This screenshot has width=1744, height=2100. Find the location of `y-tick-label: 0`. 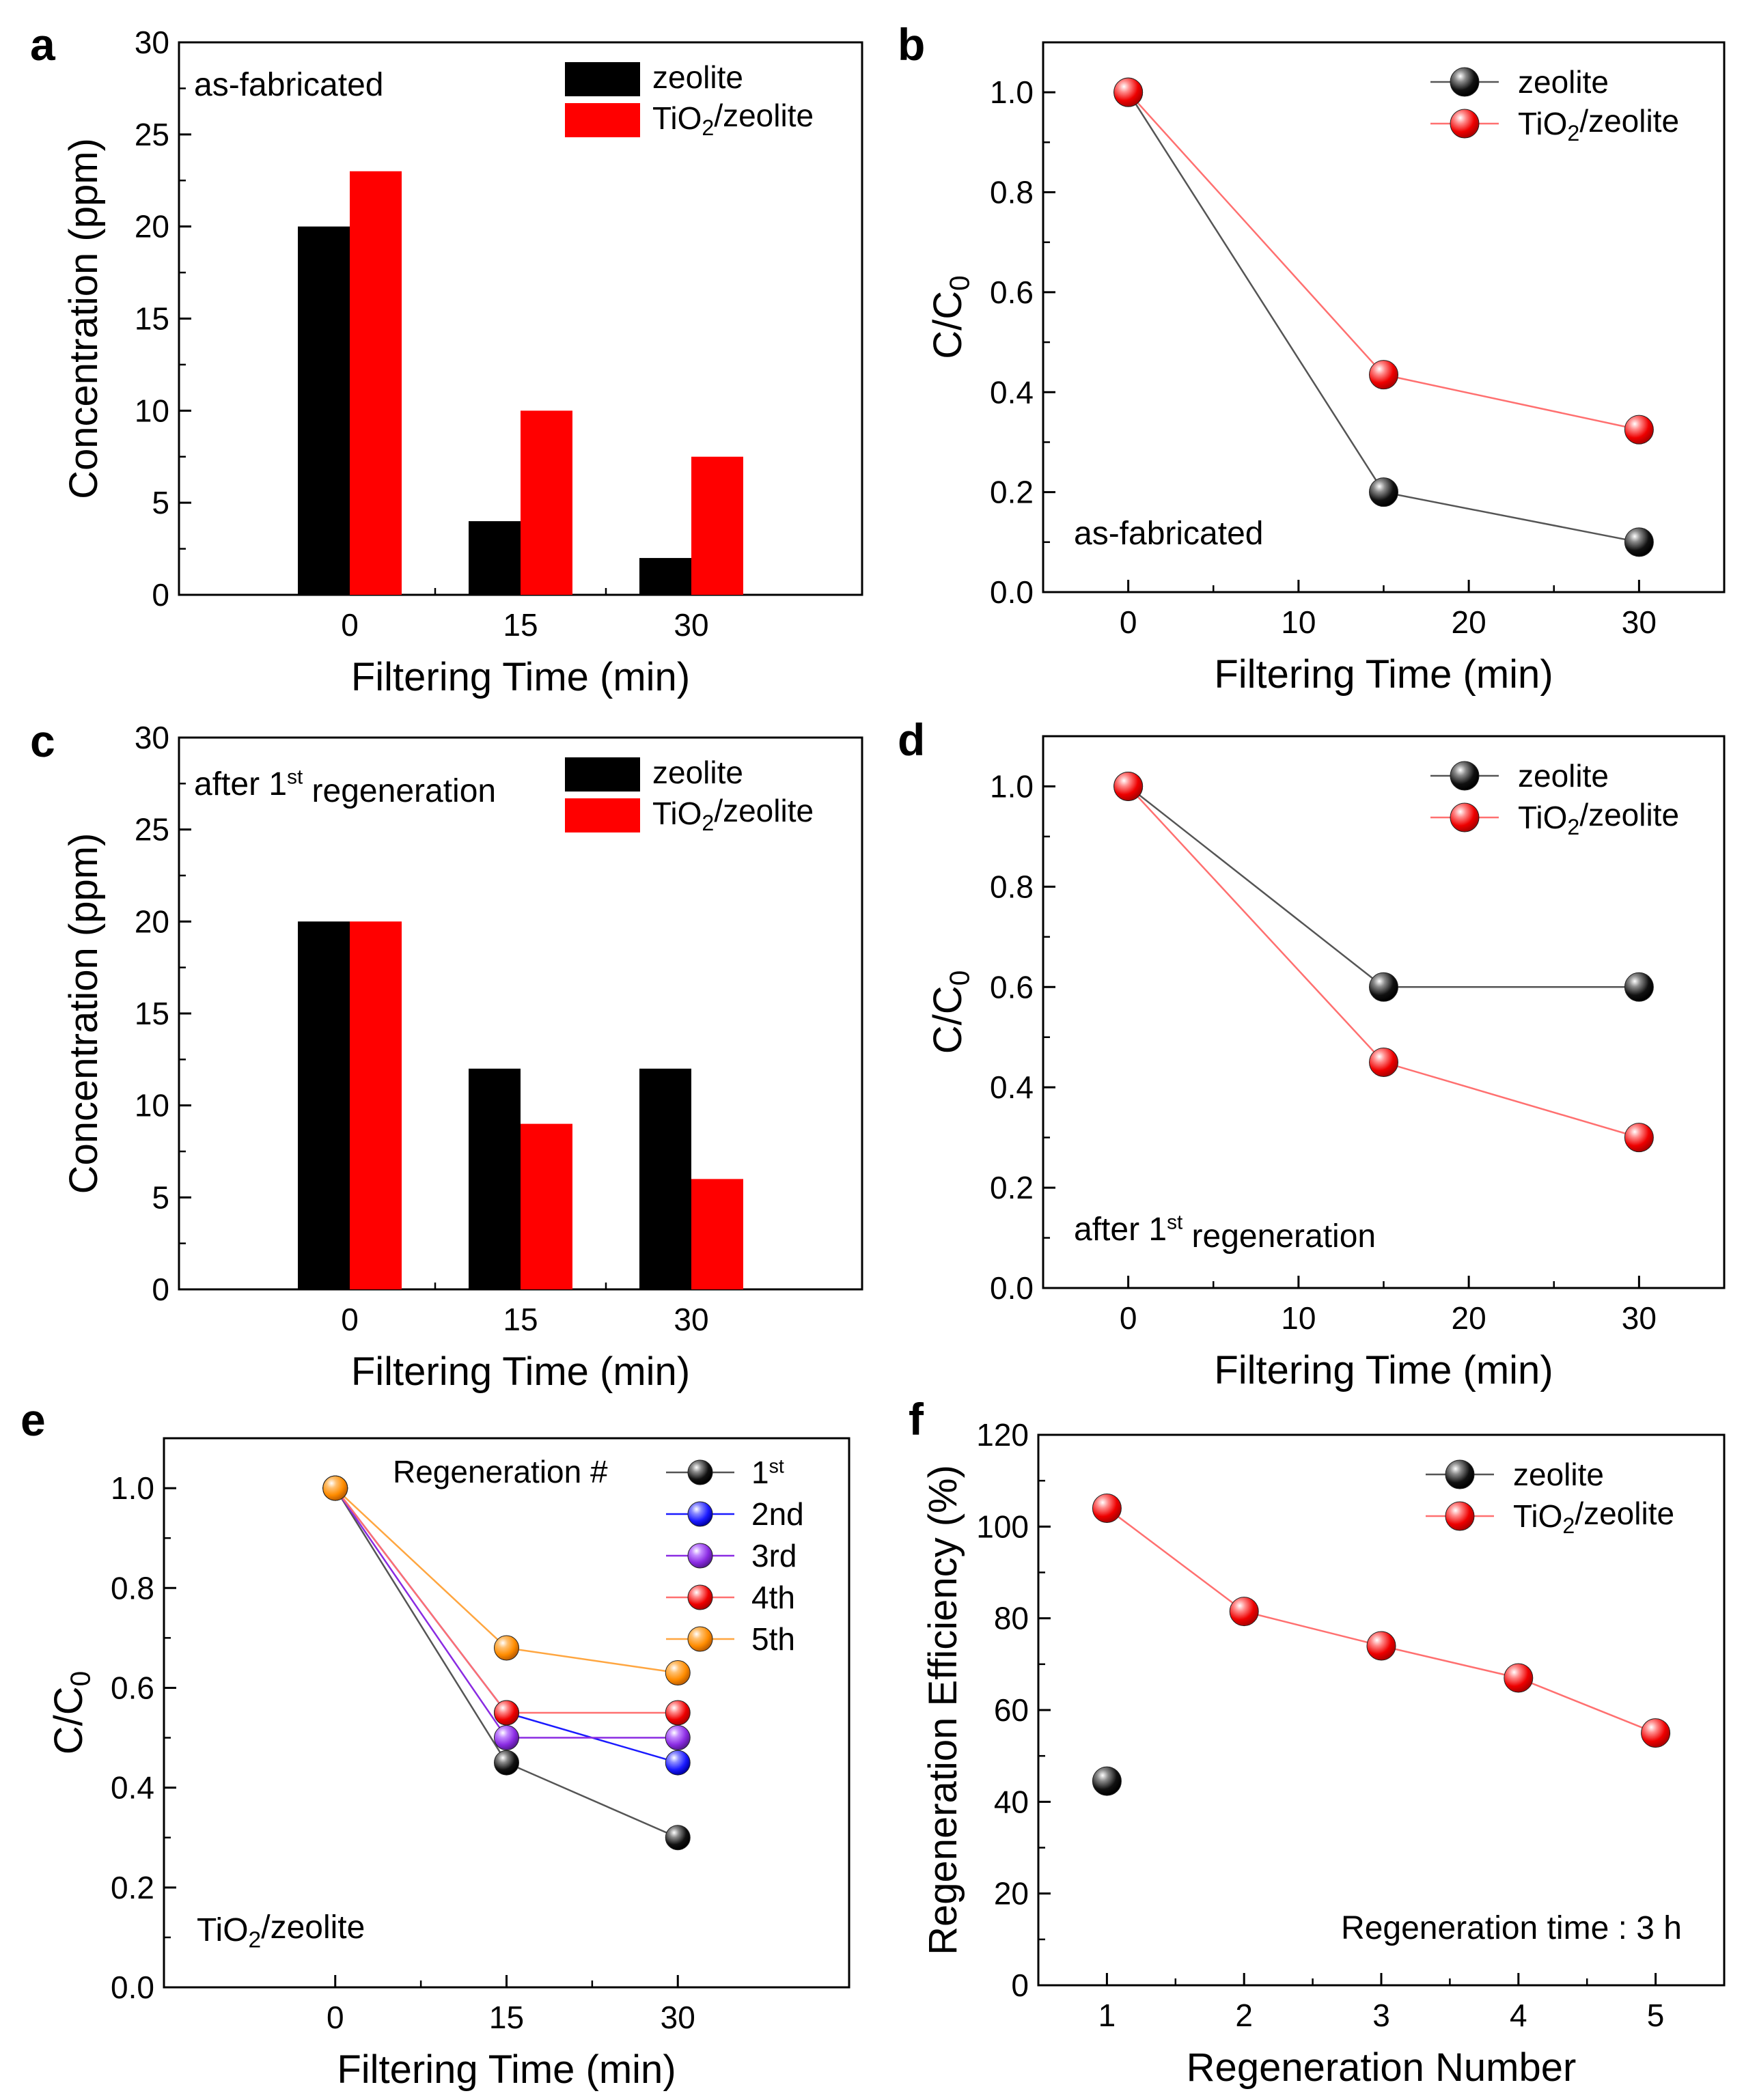

y-tick-label: 0 is located at coordinates (1020, 1985).